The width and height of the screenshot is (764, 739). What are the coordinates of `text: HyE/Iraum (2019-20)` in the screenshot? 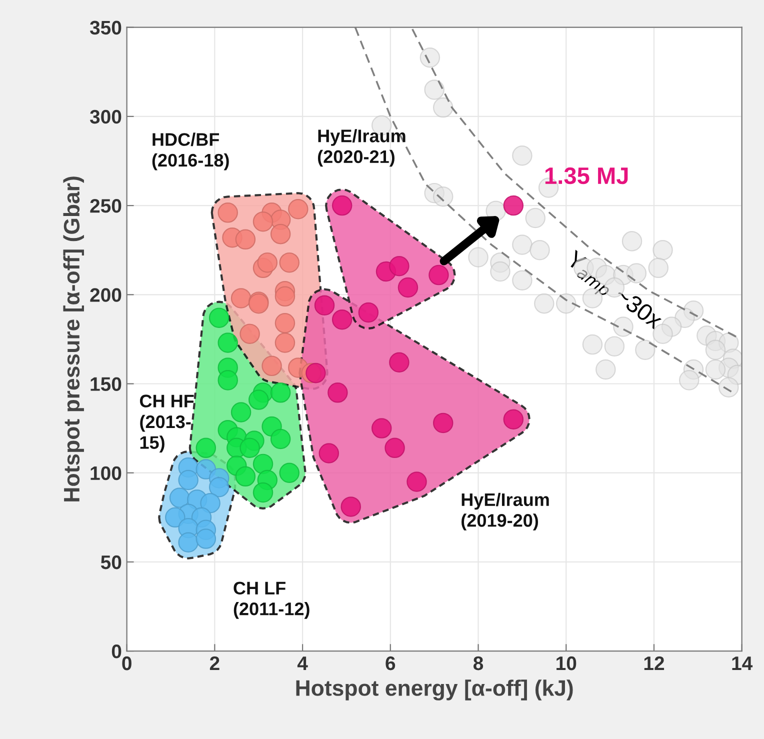 It's located at (505, 511).